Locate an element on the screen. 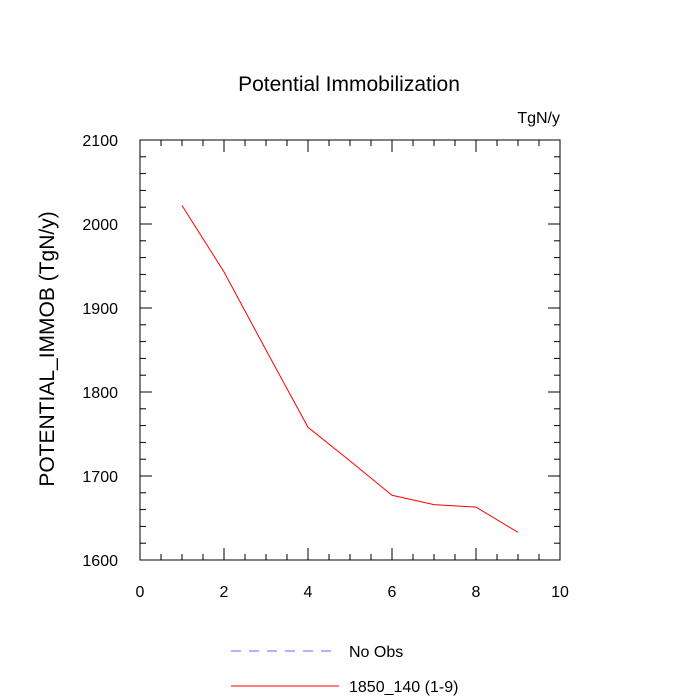 The height and width of the screenshot is (700, 700). x-tick-label: 8 is located at coordinates (476, 592).